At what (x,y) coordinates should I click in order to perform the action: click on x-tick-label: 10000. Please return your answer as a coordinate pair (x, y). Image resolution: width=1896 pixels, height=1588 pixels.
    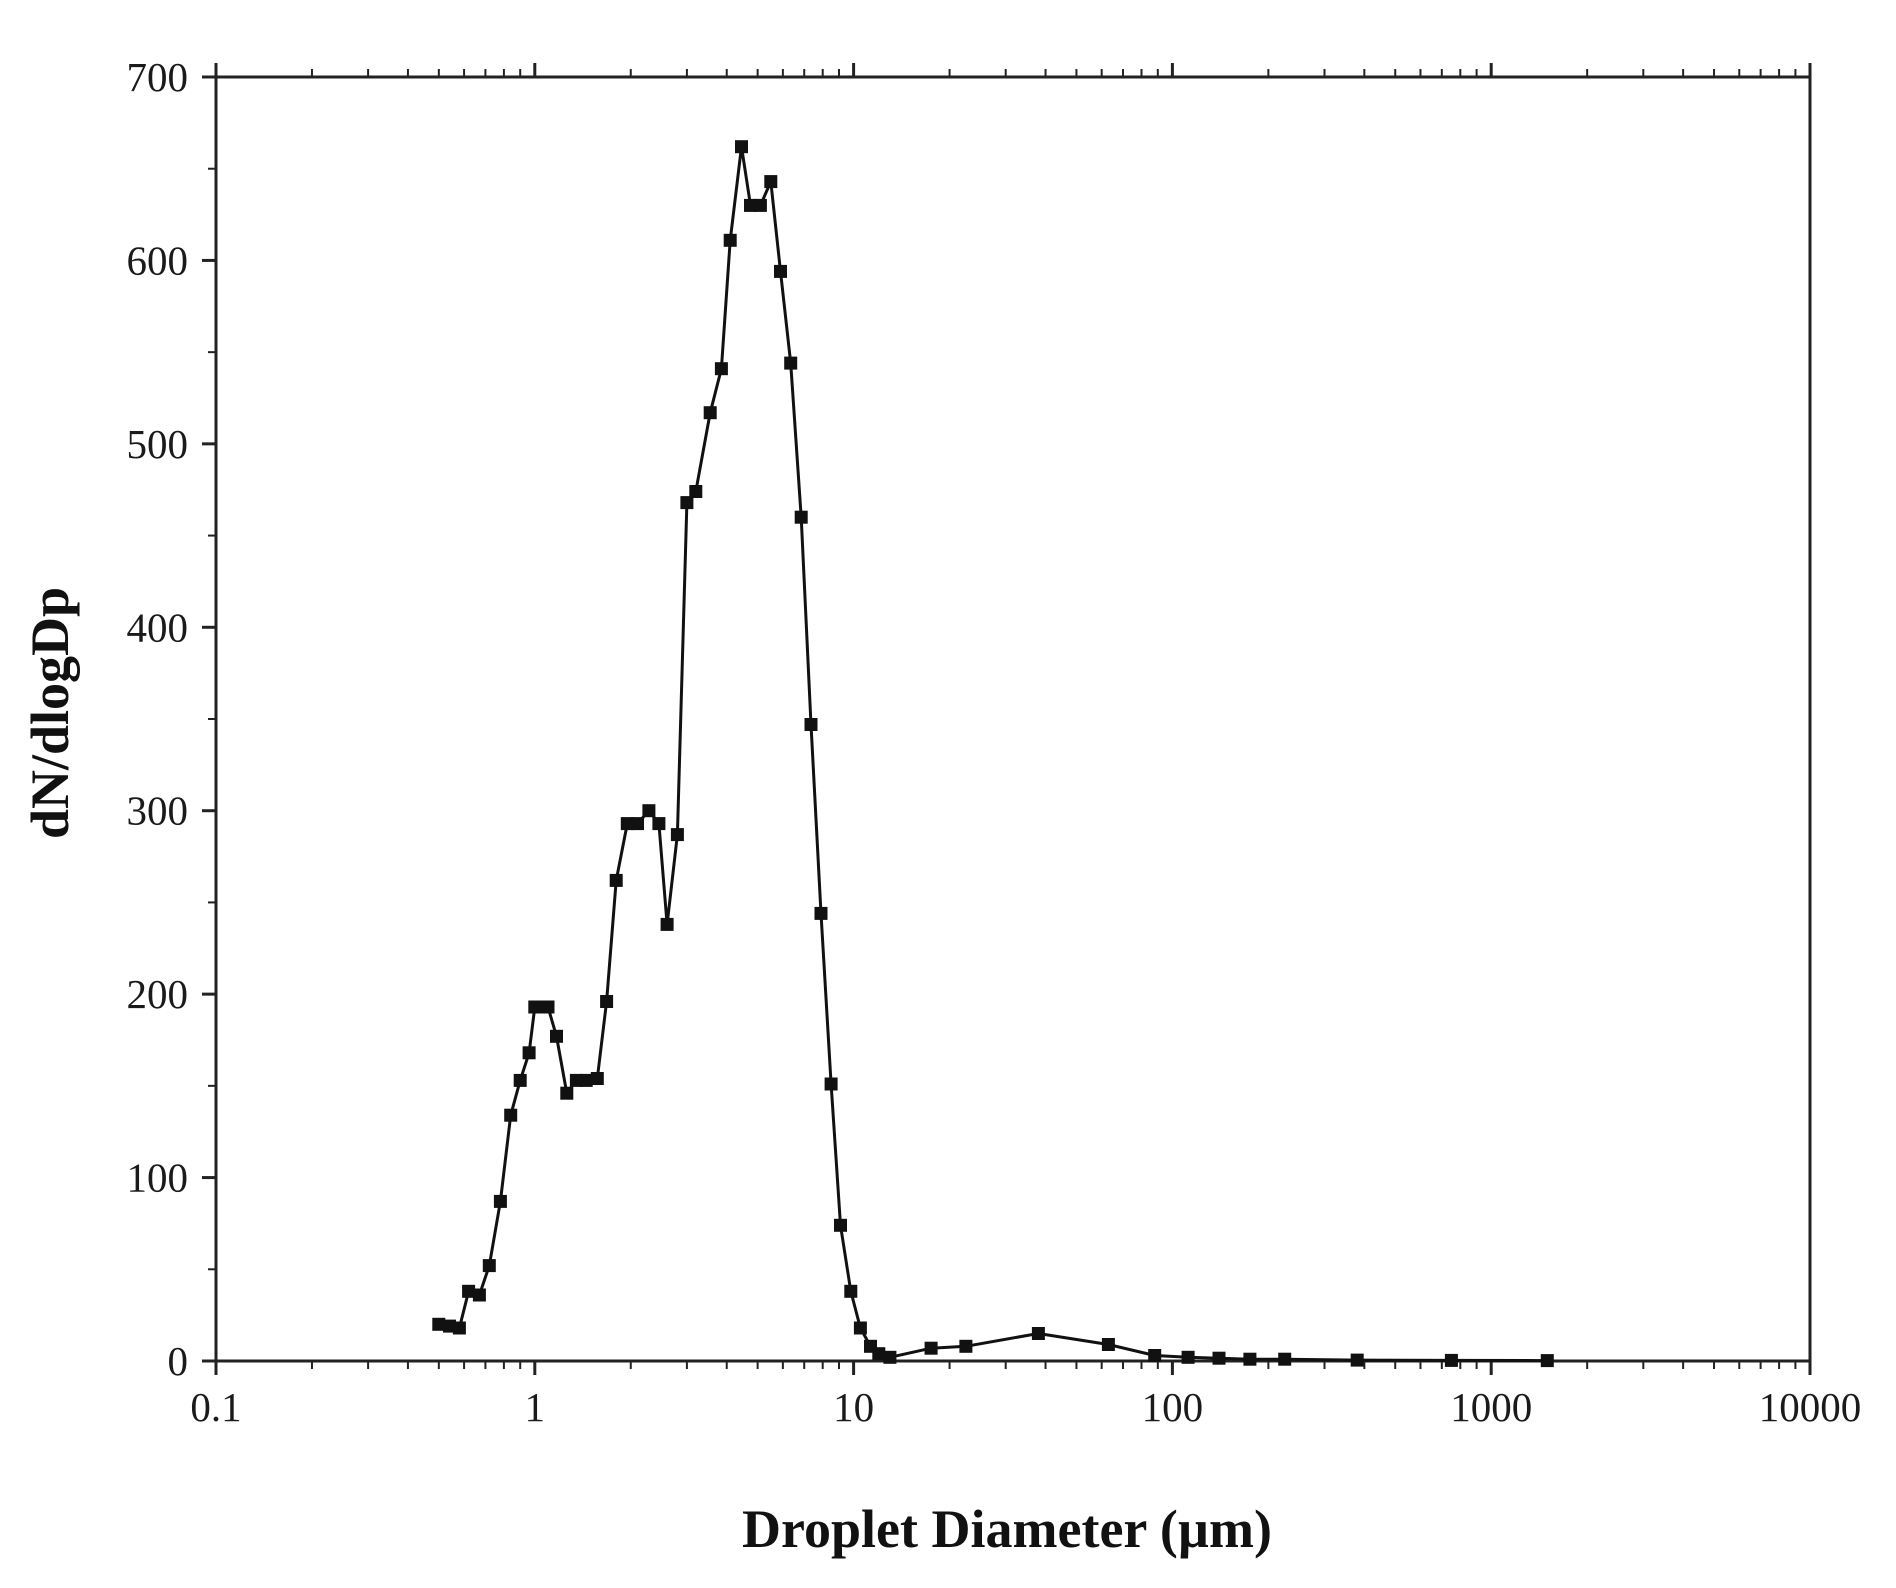
    Looking at the image, I should click on (1810, 1407).